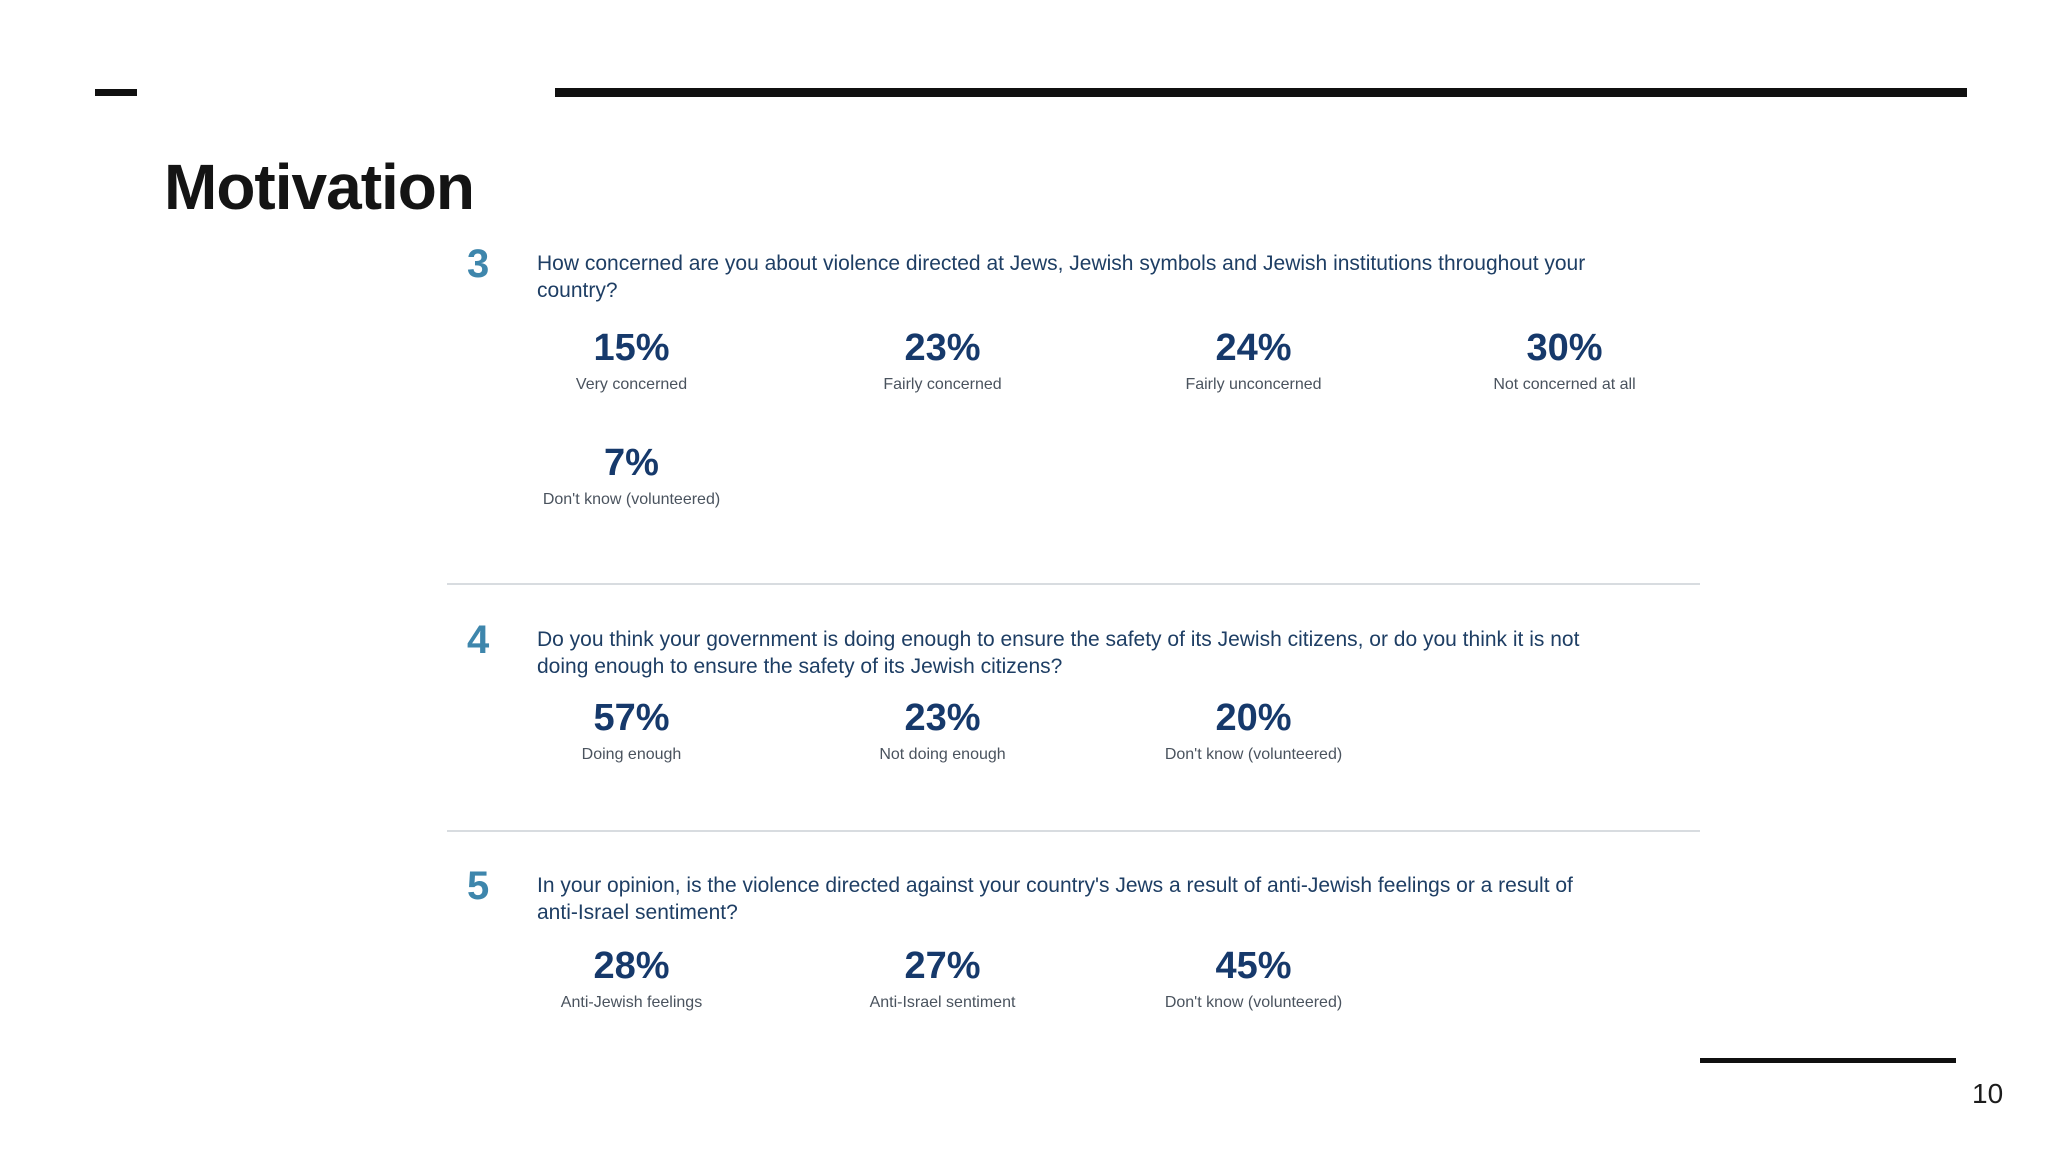  I want to click on stat-value: 30%, so click(1564, 348).